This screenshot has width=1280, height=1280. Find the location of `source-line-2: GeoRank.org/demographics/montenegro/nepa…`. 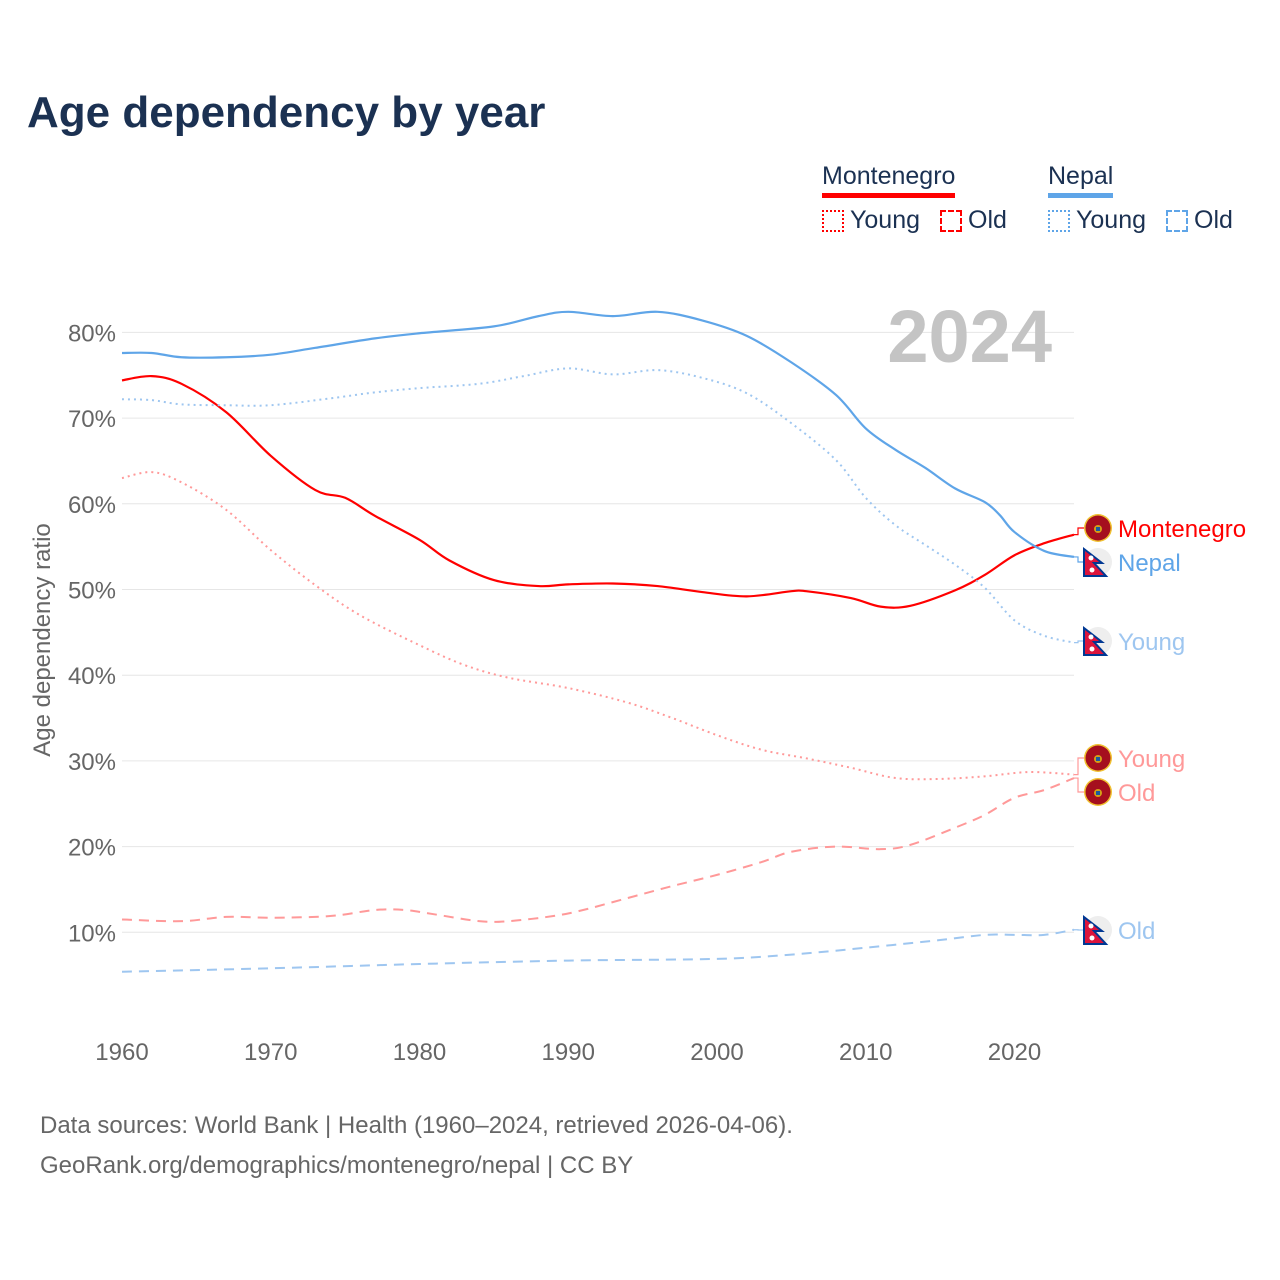

source-line-2: GeoRank.org/demographics/montenegro/nepa… is located at coordinates (337, 1165).